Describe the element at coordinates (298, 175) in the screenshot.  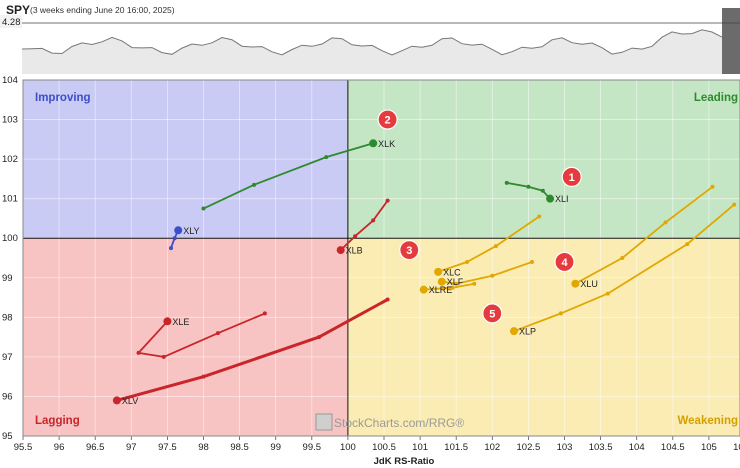
I see `series-xlk: XLK` at that location.